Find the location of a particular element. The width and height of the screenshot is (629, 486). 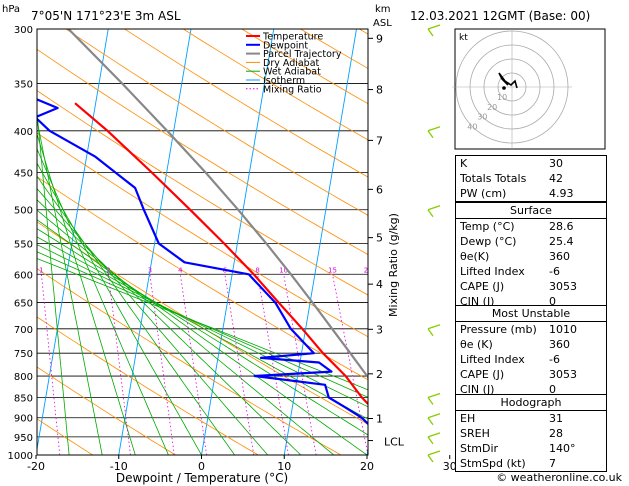

legend-label: Mixing Ratio is located at coordinates (292, 89).